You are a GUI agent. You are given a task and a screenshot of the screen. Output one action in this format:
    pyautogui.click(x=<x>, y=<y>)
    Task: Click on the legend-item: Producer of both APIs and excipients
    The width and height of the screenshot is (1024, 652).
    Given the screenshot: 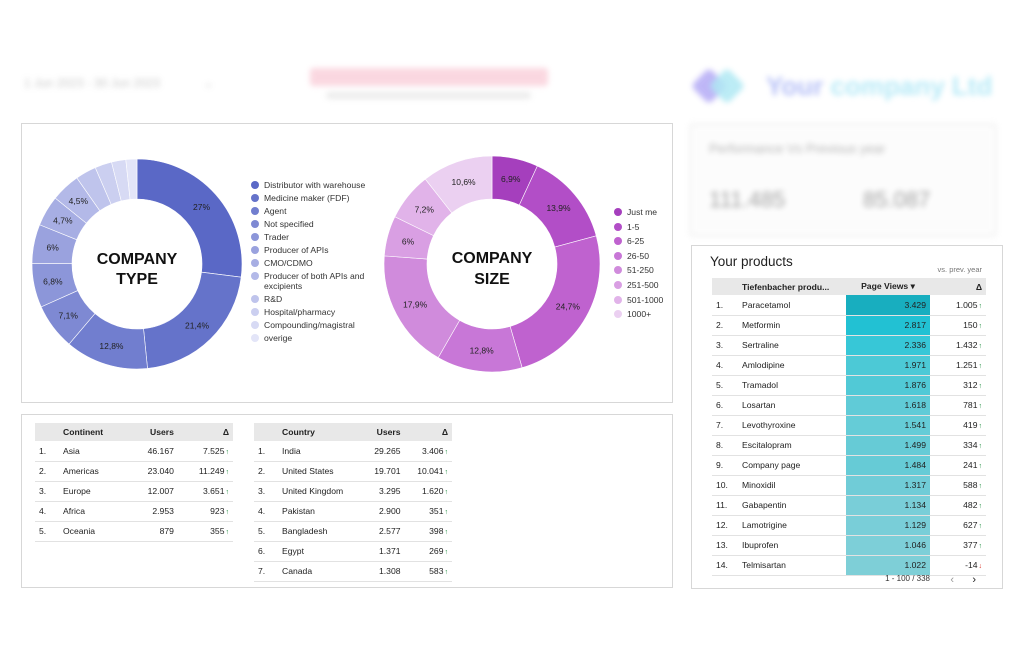 What is the action you would take?
    pyautogui.click(x=318, y=281)
    